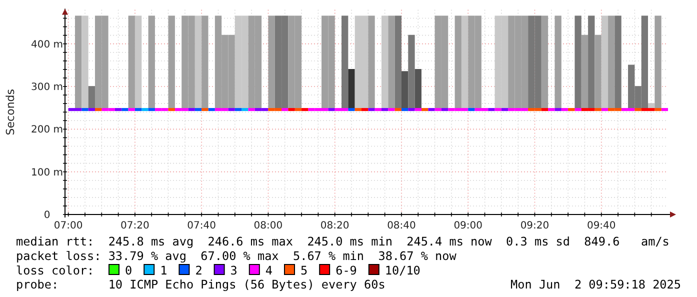 This screenshot has height=297, width=697. Describe the element at coordinates (402, 271) in the screenshot. I see `legend-label: 10/10` at that location.